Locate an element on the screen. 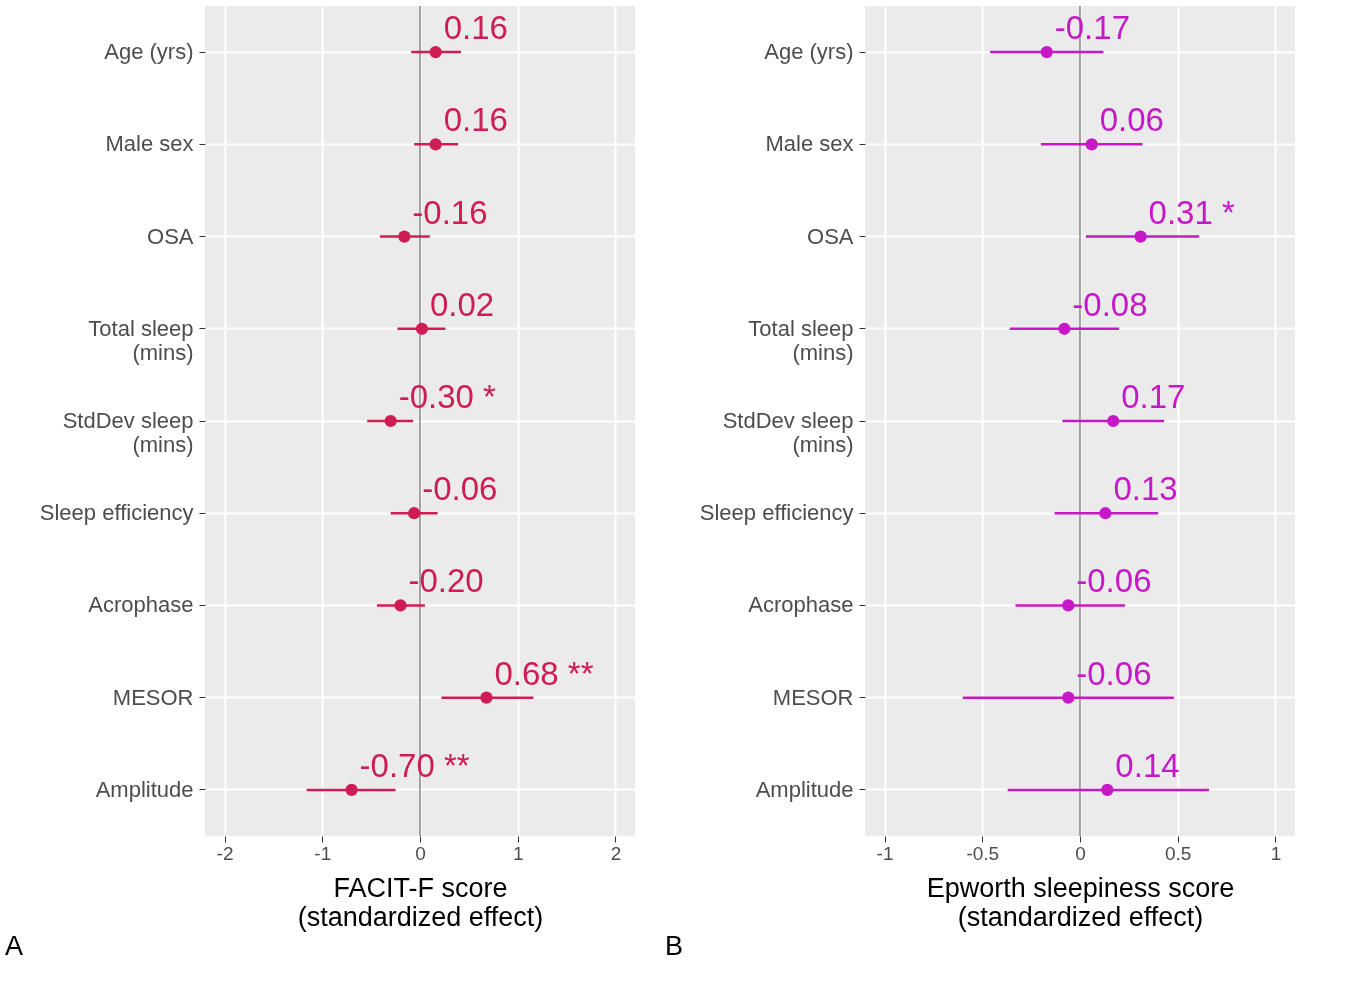  x-axis-title: FACIT-F score (standardized effect) is located at coordinates (420, 902).